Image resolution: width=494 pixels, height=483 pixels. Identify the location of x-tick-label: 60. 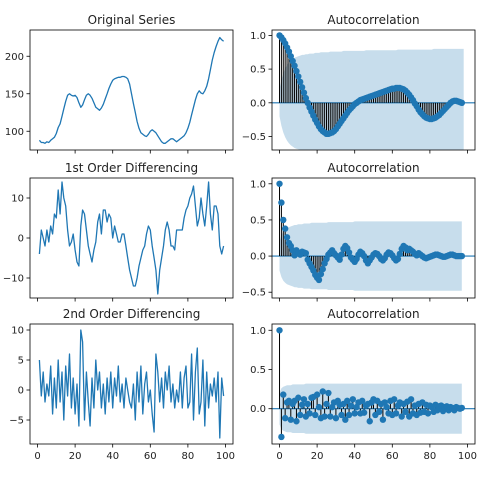
(150, 456).